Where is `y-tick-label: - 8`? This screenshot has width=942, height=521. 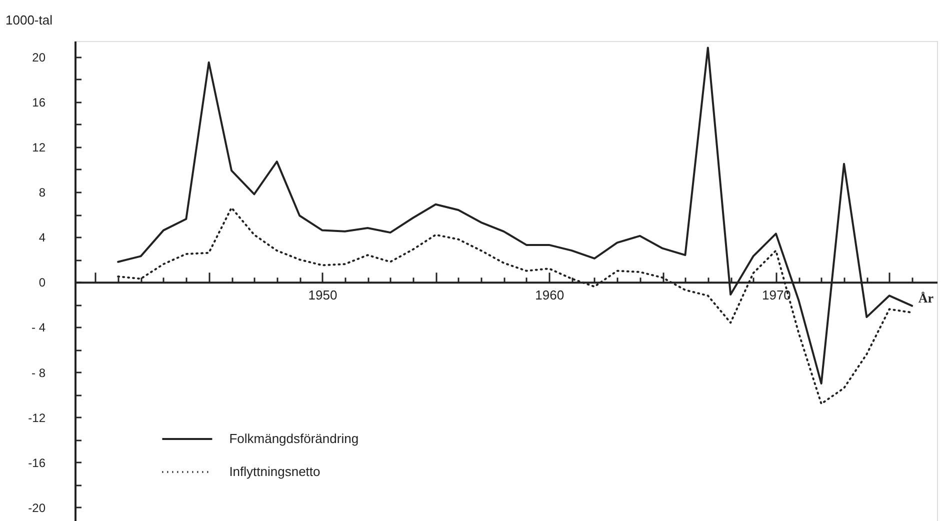 y-tick-label: - 8 is located at coordinates (38, 373).